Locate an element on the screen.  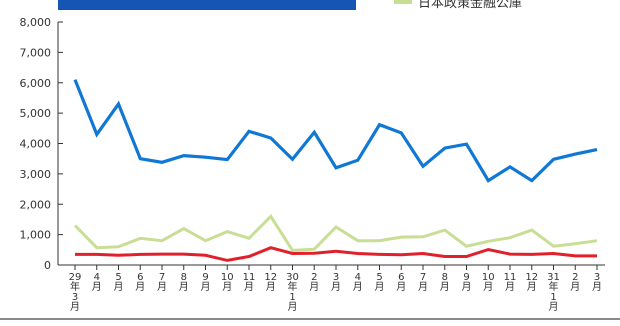
y-tick-label: 4,000 is located at coordinates (36, 144).